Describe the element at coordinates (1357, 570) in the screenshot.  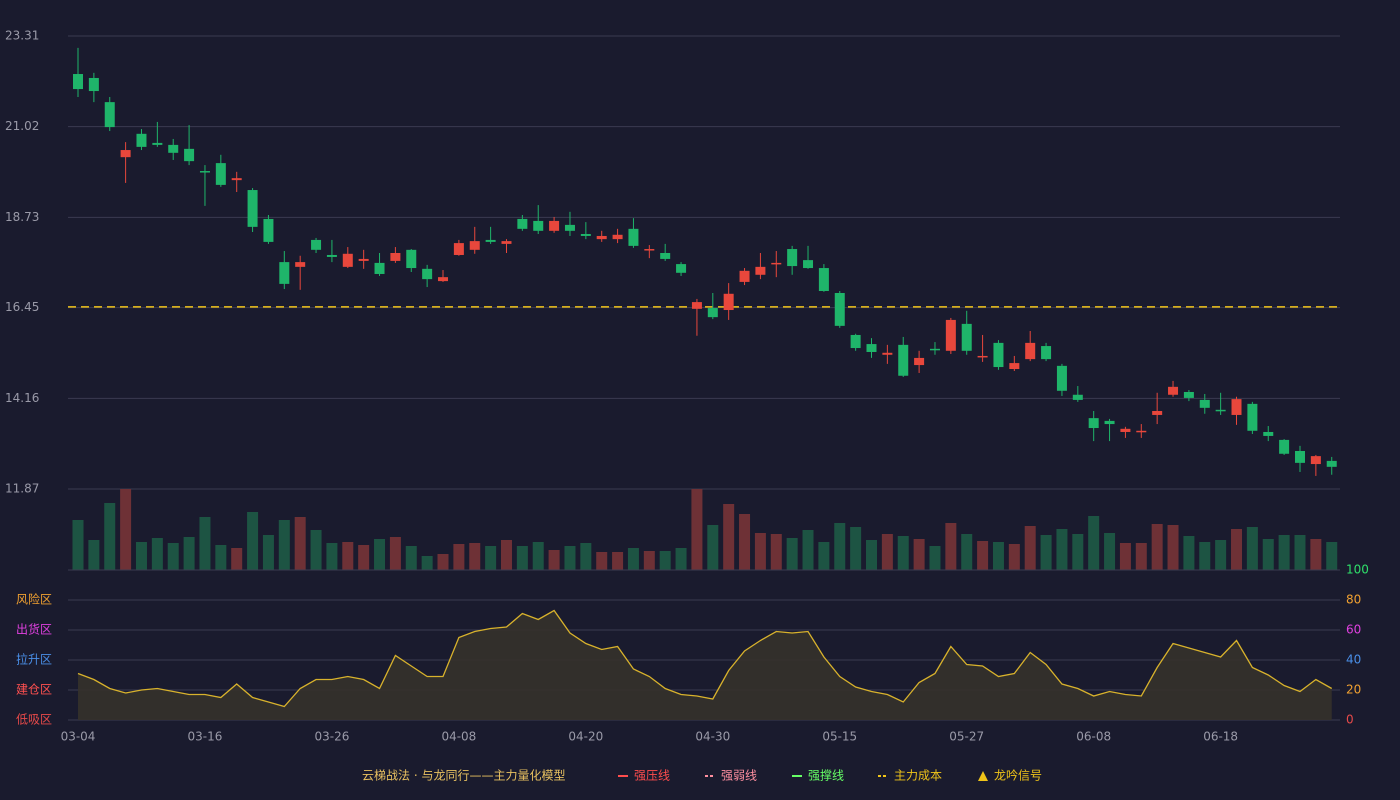
I see `y2-tick-label: 100` at that location.